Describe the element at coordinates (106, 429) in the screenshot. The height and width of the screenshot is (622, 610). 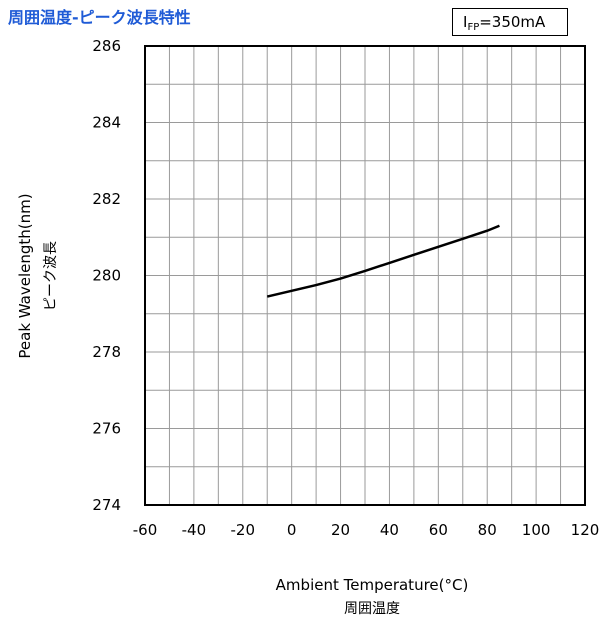
I see `y-tick-label: 276` at that location.